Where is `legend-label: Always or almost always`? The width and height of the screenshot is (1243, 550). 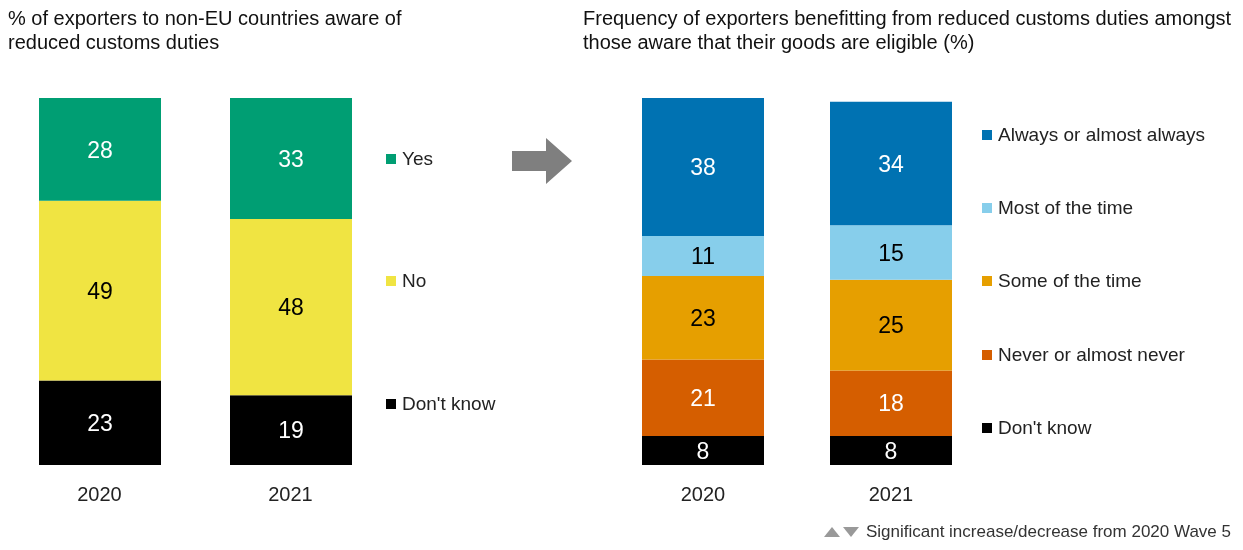 legend-label: Always or almost always is located at coordinates (1101, 134).